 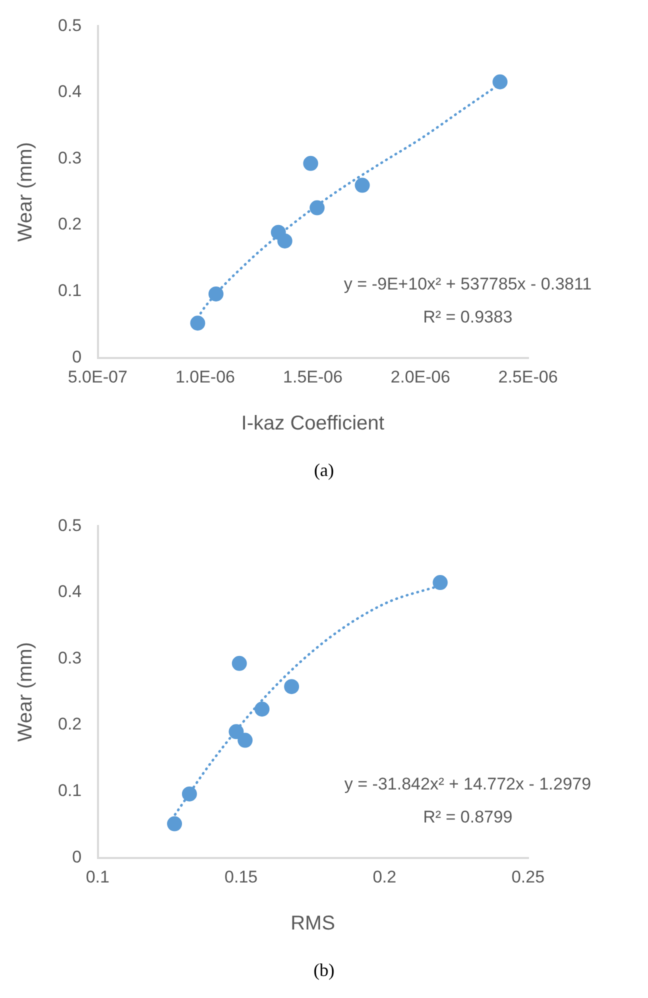 I want to click on x-tick-label: 5.0E-07, so click(x=98, y=376).